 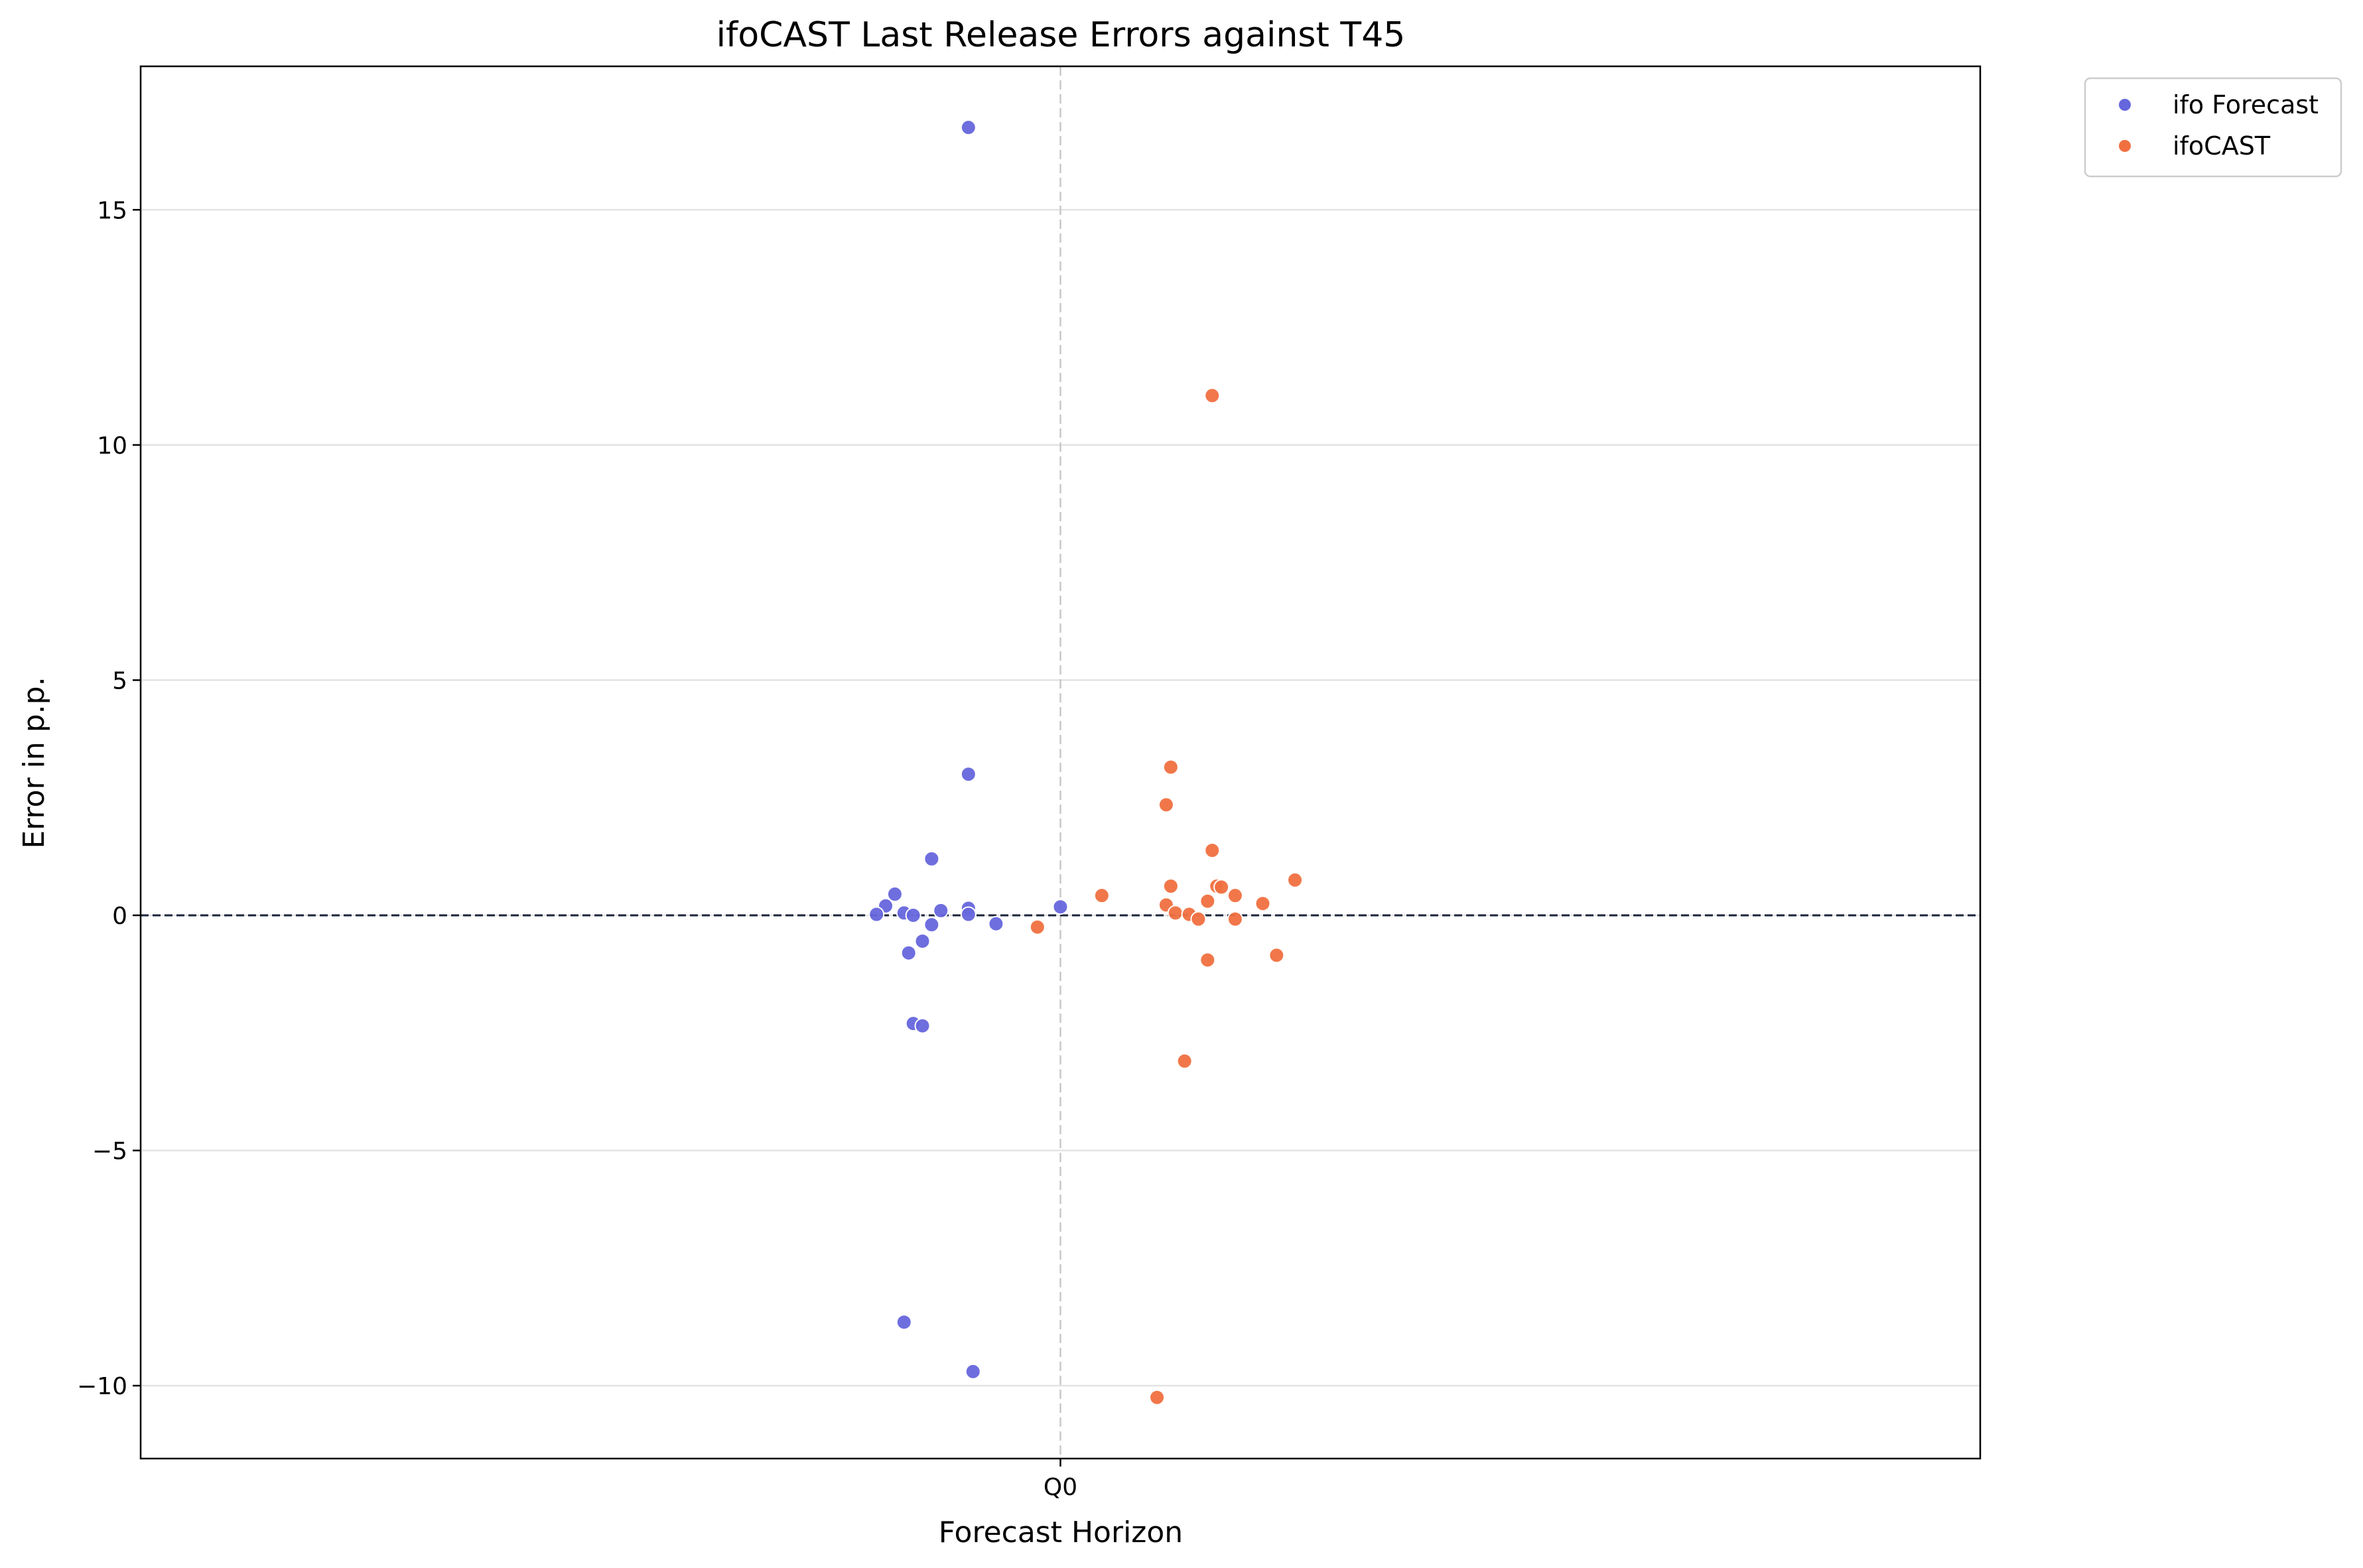 What do you see at coordinates (34, 762) in the screenshot?
I see `y-axis-label: Error in p.p.` at bounding box center [34, 762].